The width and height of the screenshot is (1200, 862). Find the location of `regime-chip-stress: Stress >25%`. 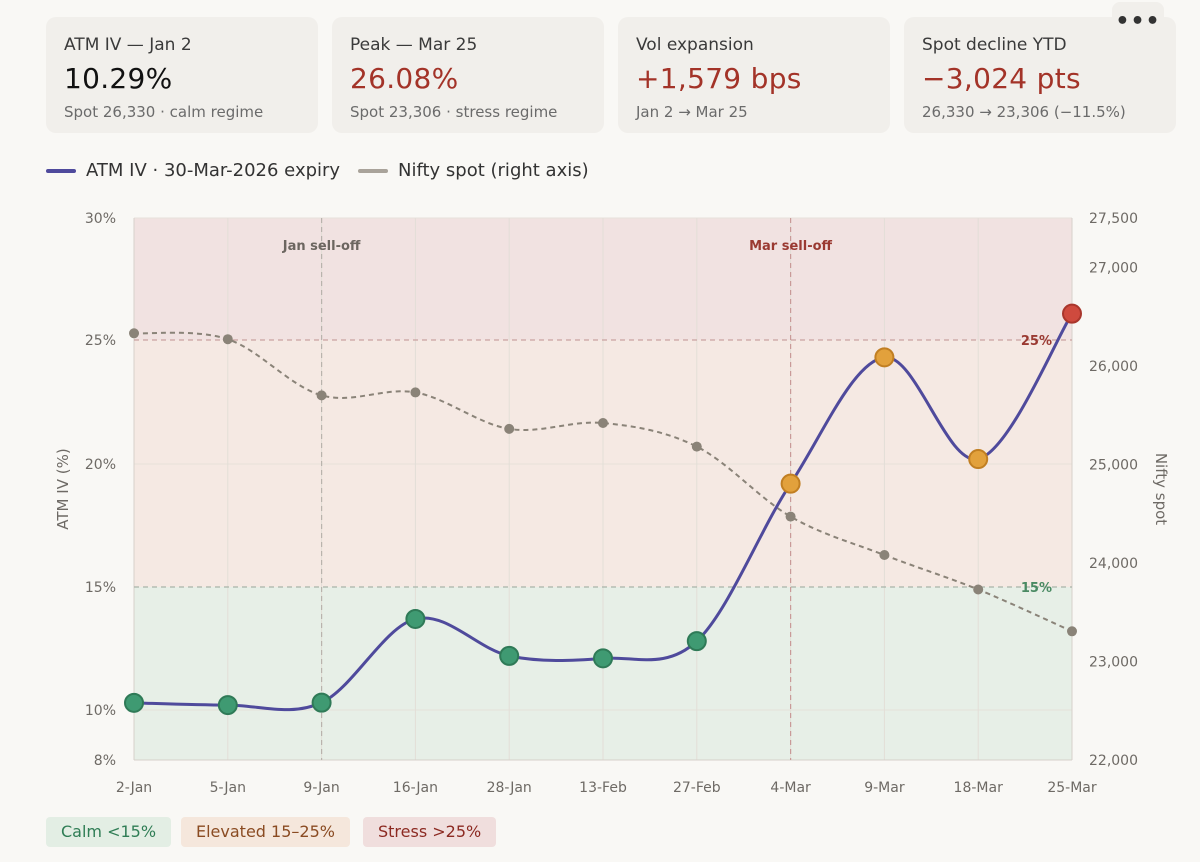

regime-chip-stress: Stress >25% is located at coordinates (430, 832).